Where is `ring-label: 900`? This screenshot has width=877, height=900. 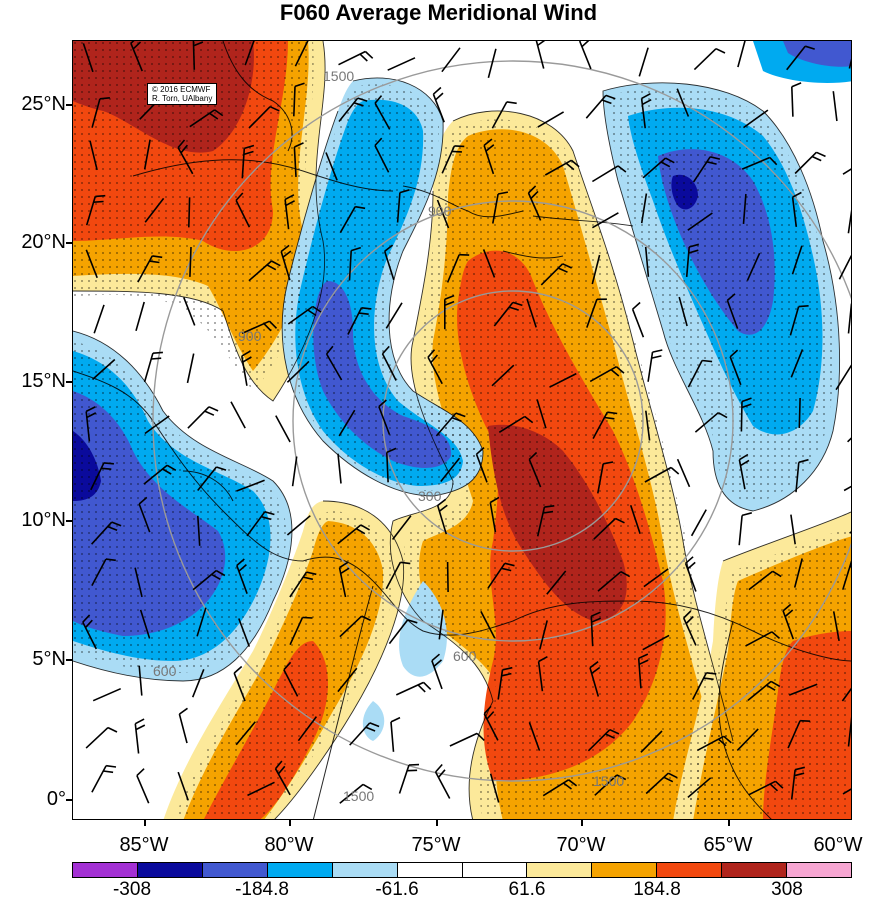
ring-label: 900 is located at coordinates (250, 336).